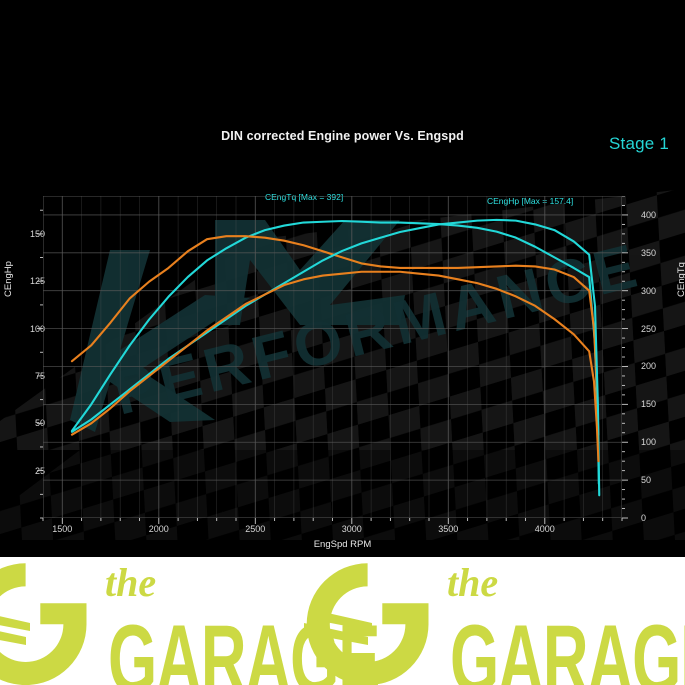 This screenshot has height=685, width=685. Describe the element at coordinates (131, 582) in the screenshot. I see `logo-word-the: the` at that location.